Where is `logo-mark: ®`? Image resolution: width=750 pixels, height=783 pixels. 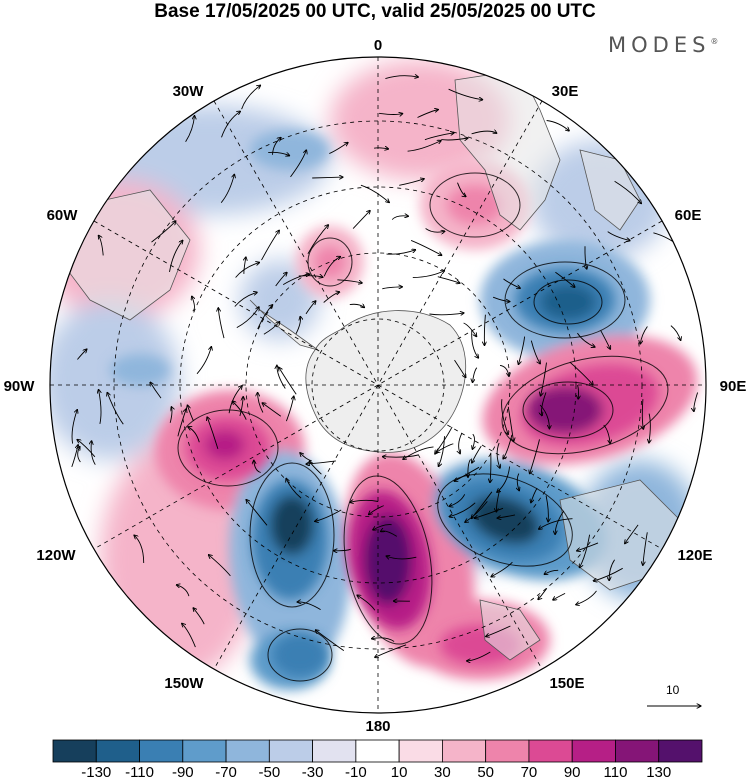 logo-mark: ® is located at coordinates (714, 41).